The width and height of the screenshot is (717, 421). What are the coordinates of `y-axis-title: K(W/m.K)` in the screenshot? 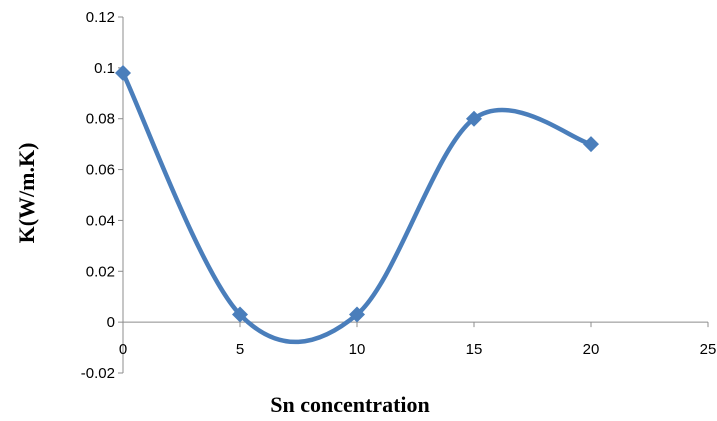 It's located at (26, 193).